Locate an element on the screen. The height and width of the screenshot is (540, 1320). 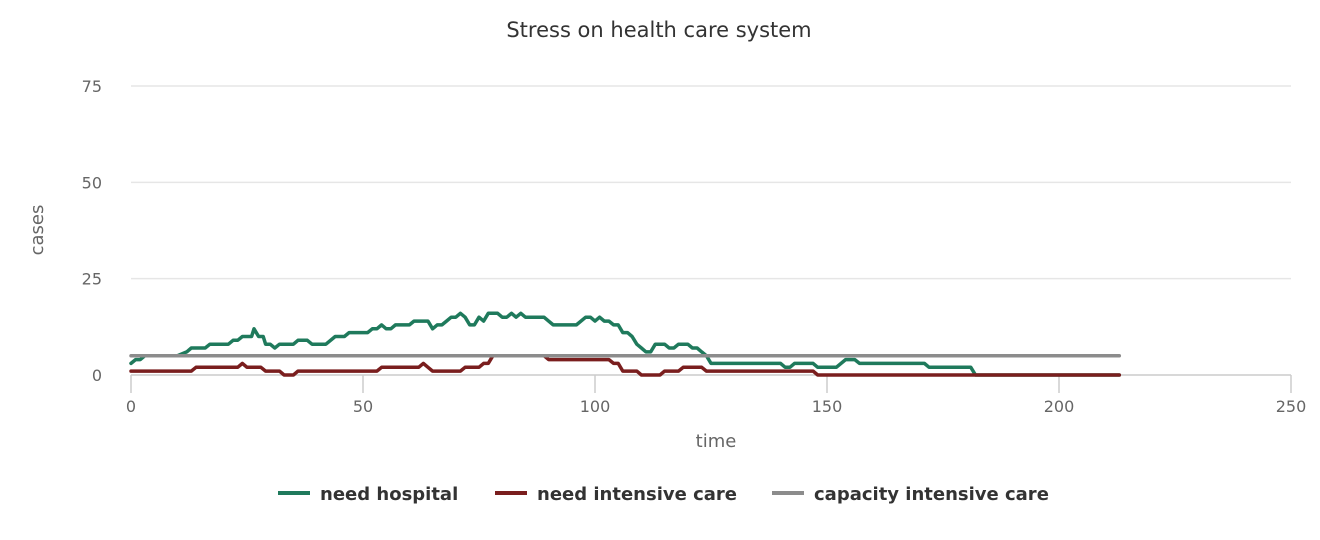
legend-item-2: capacity intensive care is located at coordinates (910, 494).